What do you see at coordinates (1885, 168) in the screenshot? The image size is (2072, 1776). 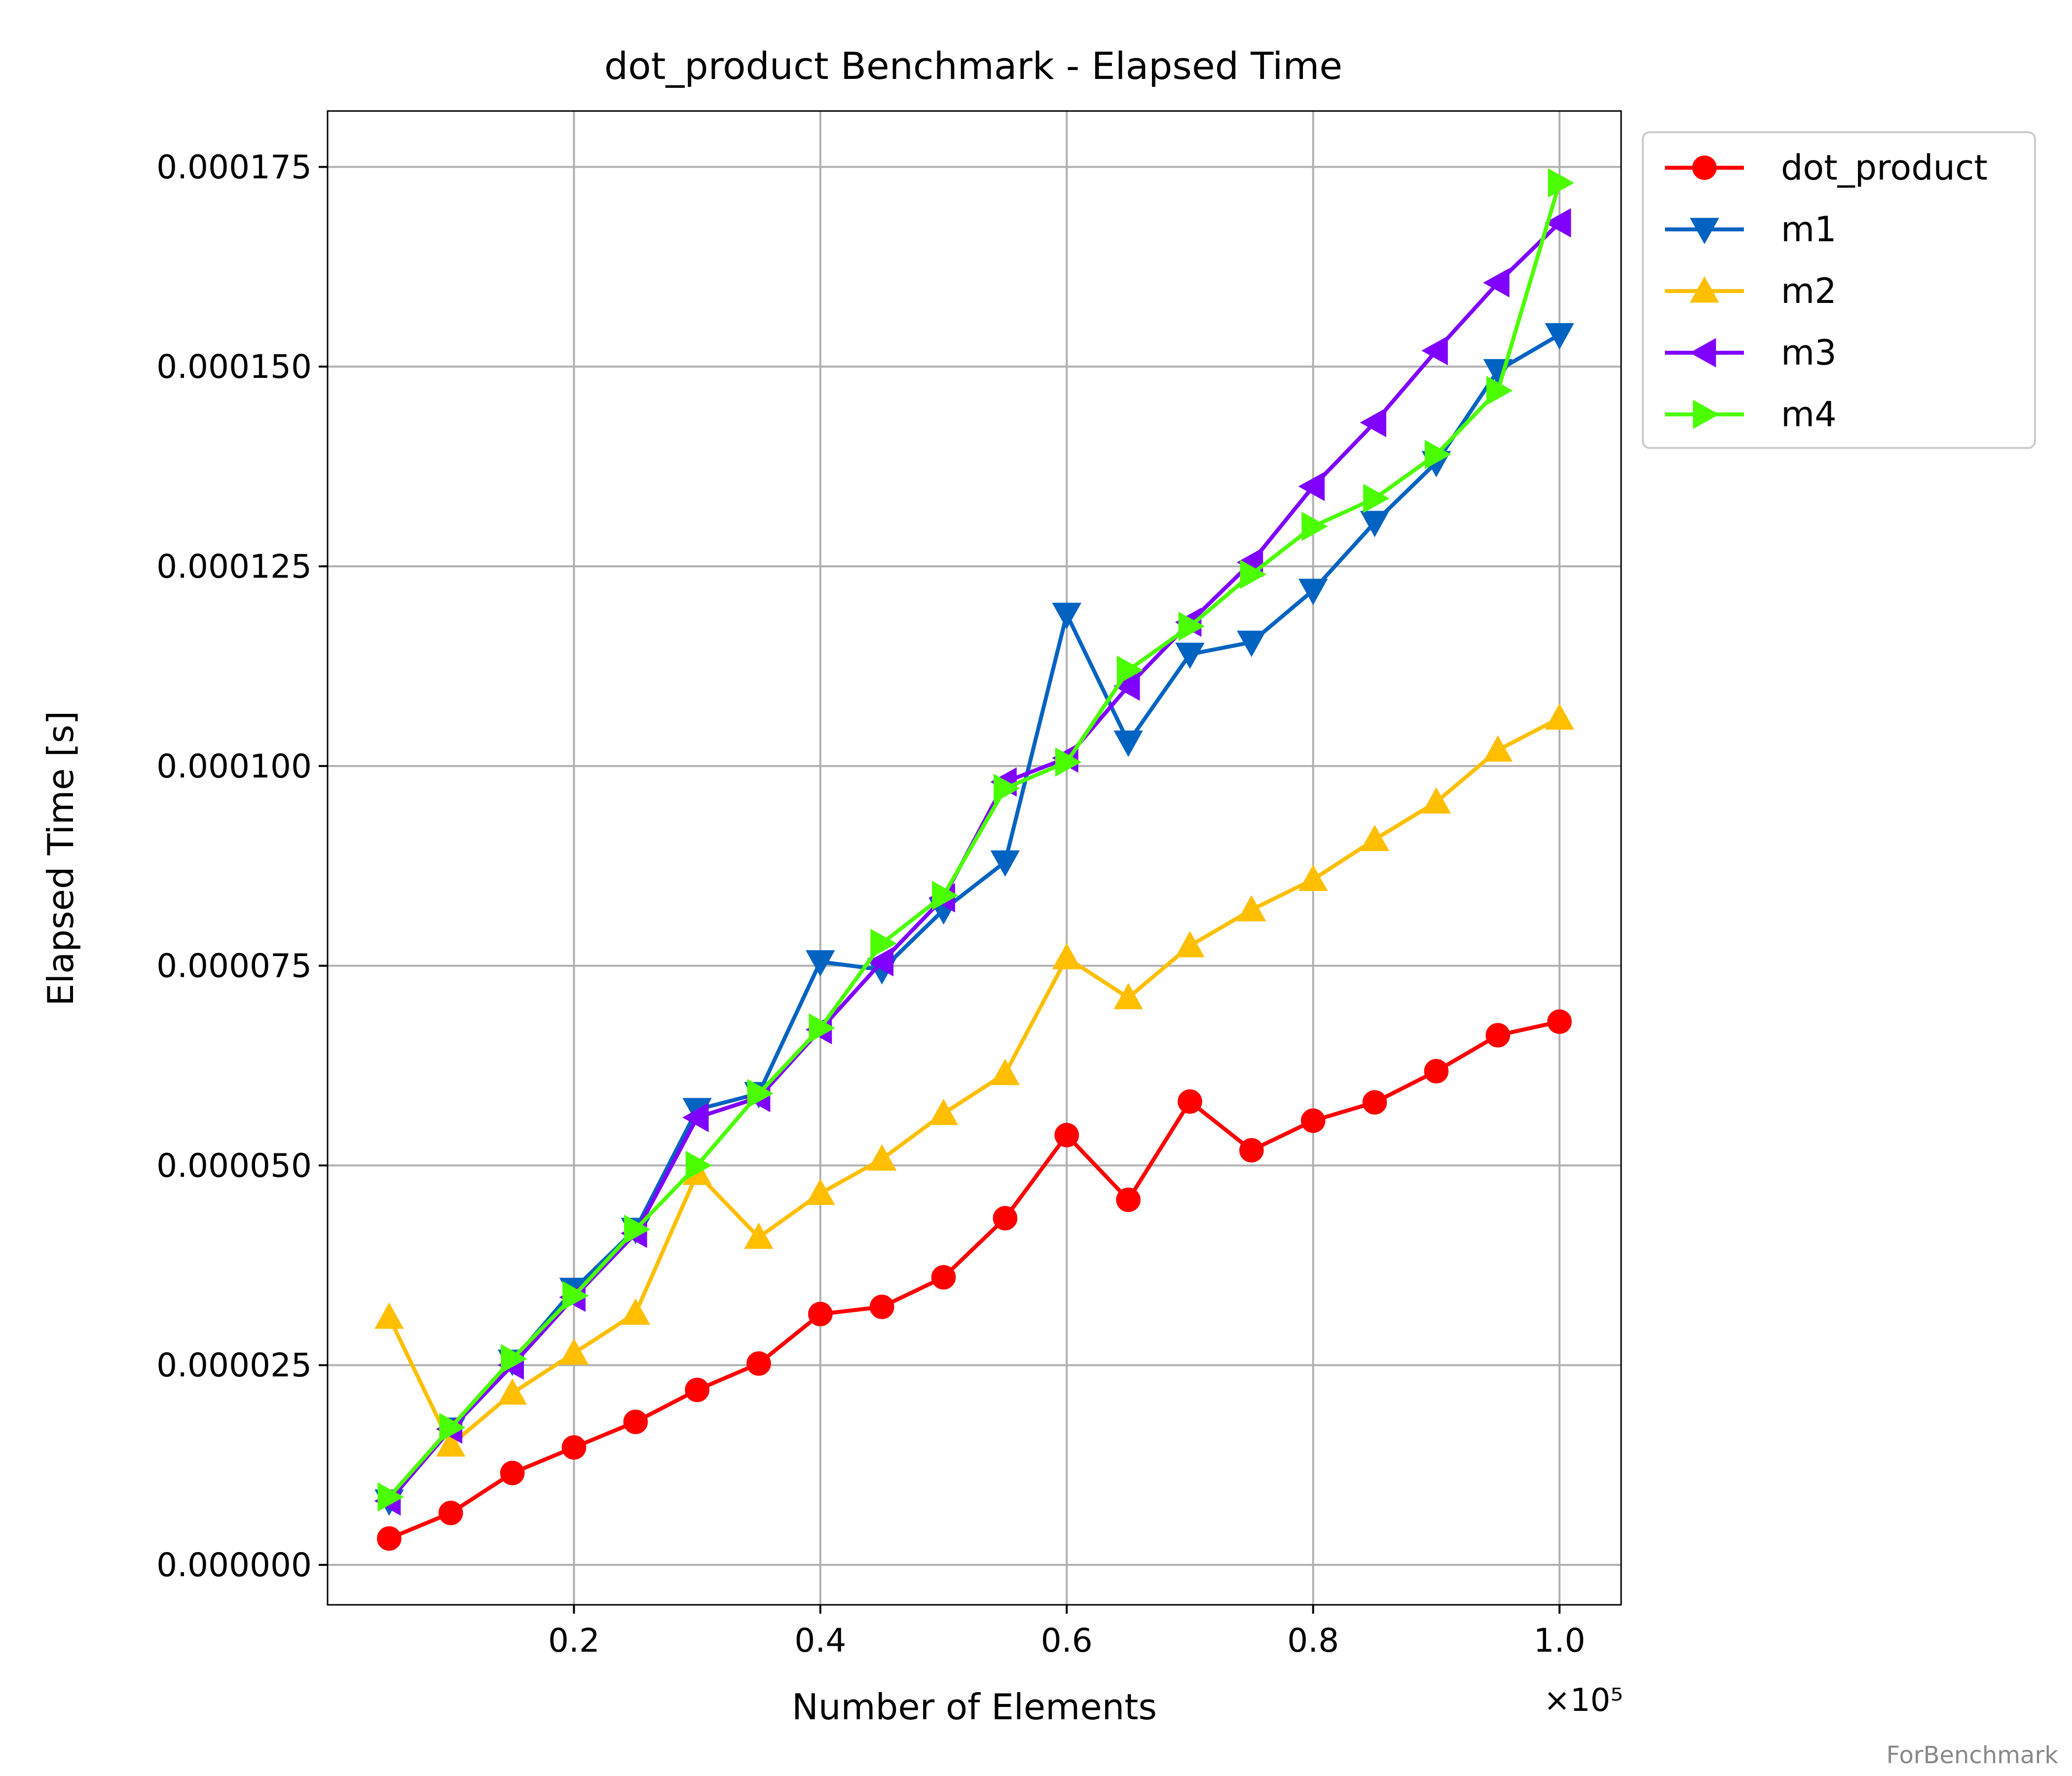 I see `legend-label: dot_product` at bounding box center [1885, 168].